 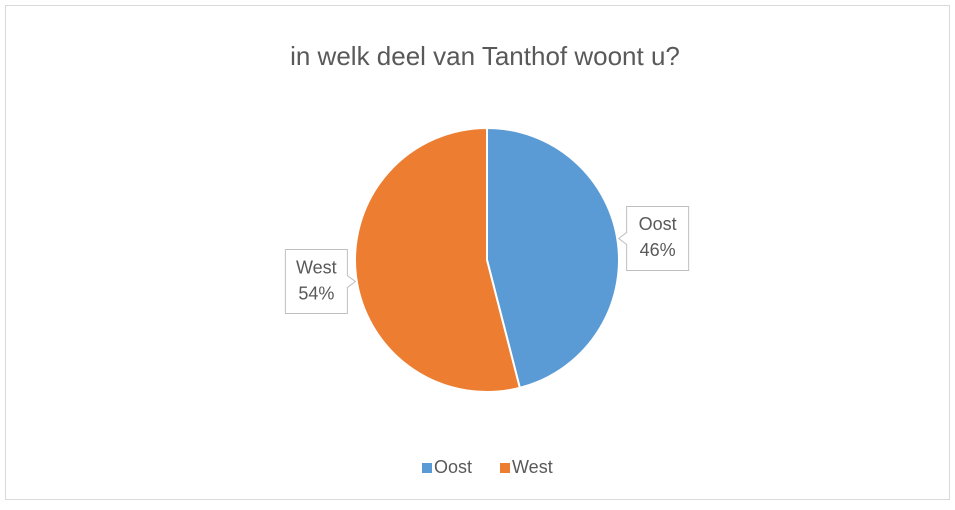 I want to click on legend-label: Oost, so click(x=453, y=467).